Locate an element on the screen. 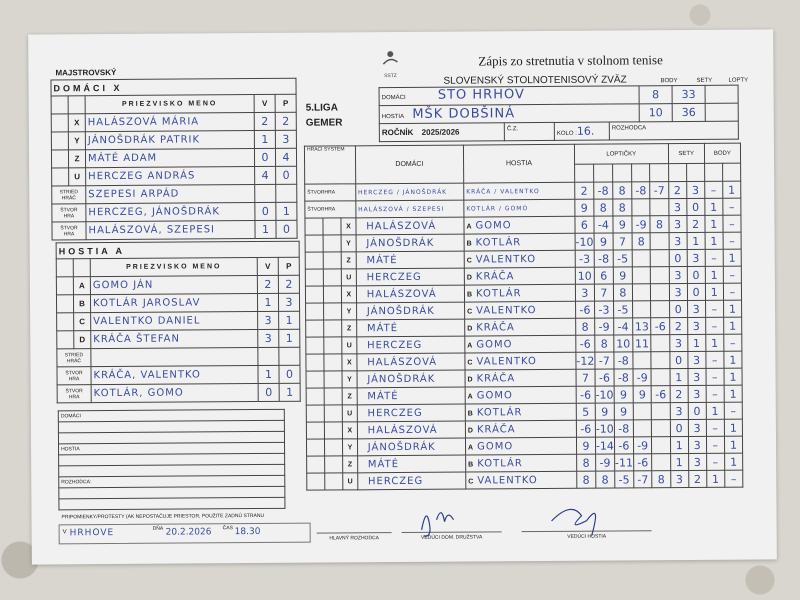 Image resolution: width=800 pixels, height=600 pixels. set-score: 5 is located at coordinates (586, 412).